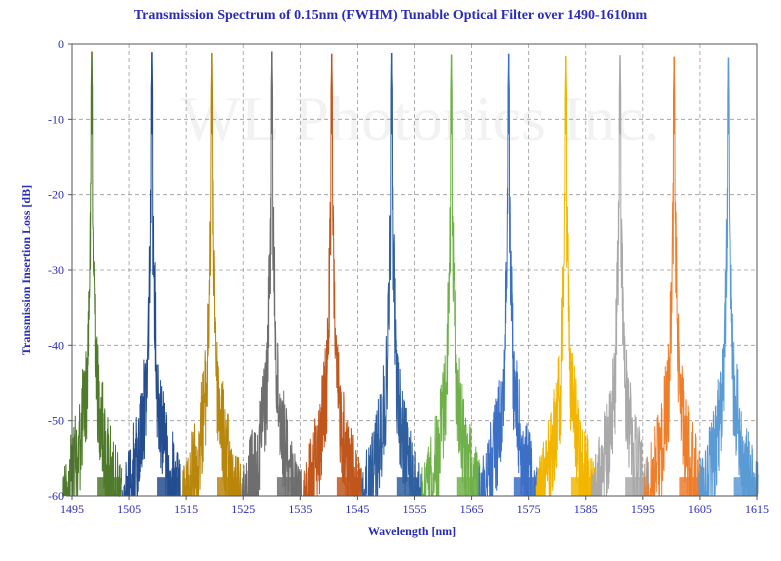 This screenshot has height=561, width=781. Describe the element at coordinates (56, 119) in the screenshot. I see `y-tick-label: -10` at that location.